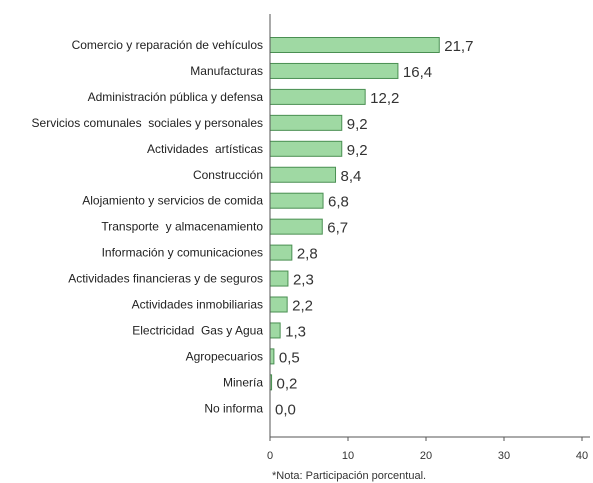 The width and height of the screenshot is (593, 483). Describe the element at coordinates (348, 456) in the screenshot. I see `x-tick-label: 10` at that location.